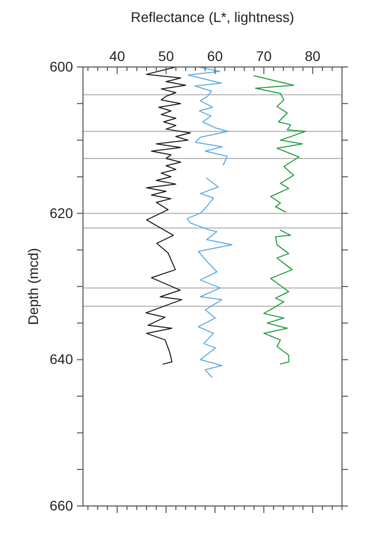  What do you see at coordinates (62, 212) in the screenshot?
I see `y-tick-label: 620` at bounding box center [62, 212].